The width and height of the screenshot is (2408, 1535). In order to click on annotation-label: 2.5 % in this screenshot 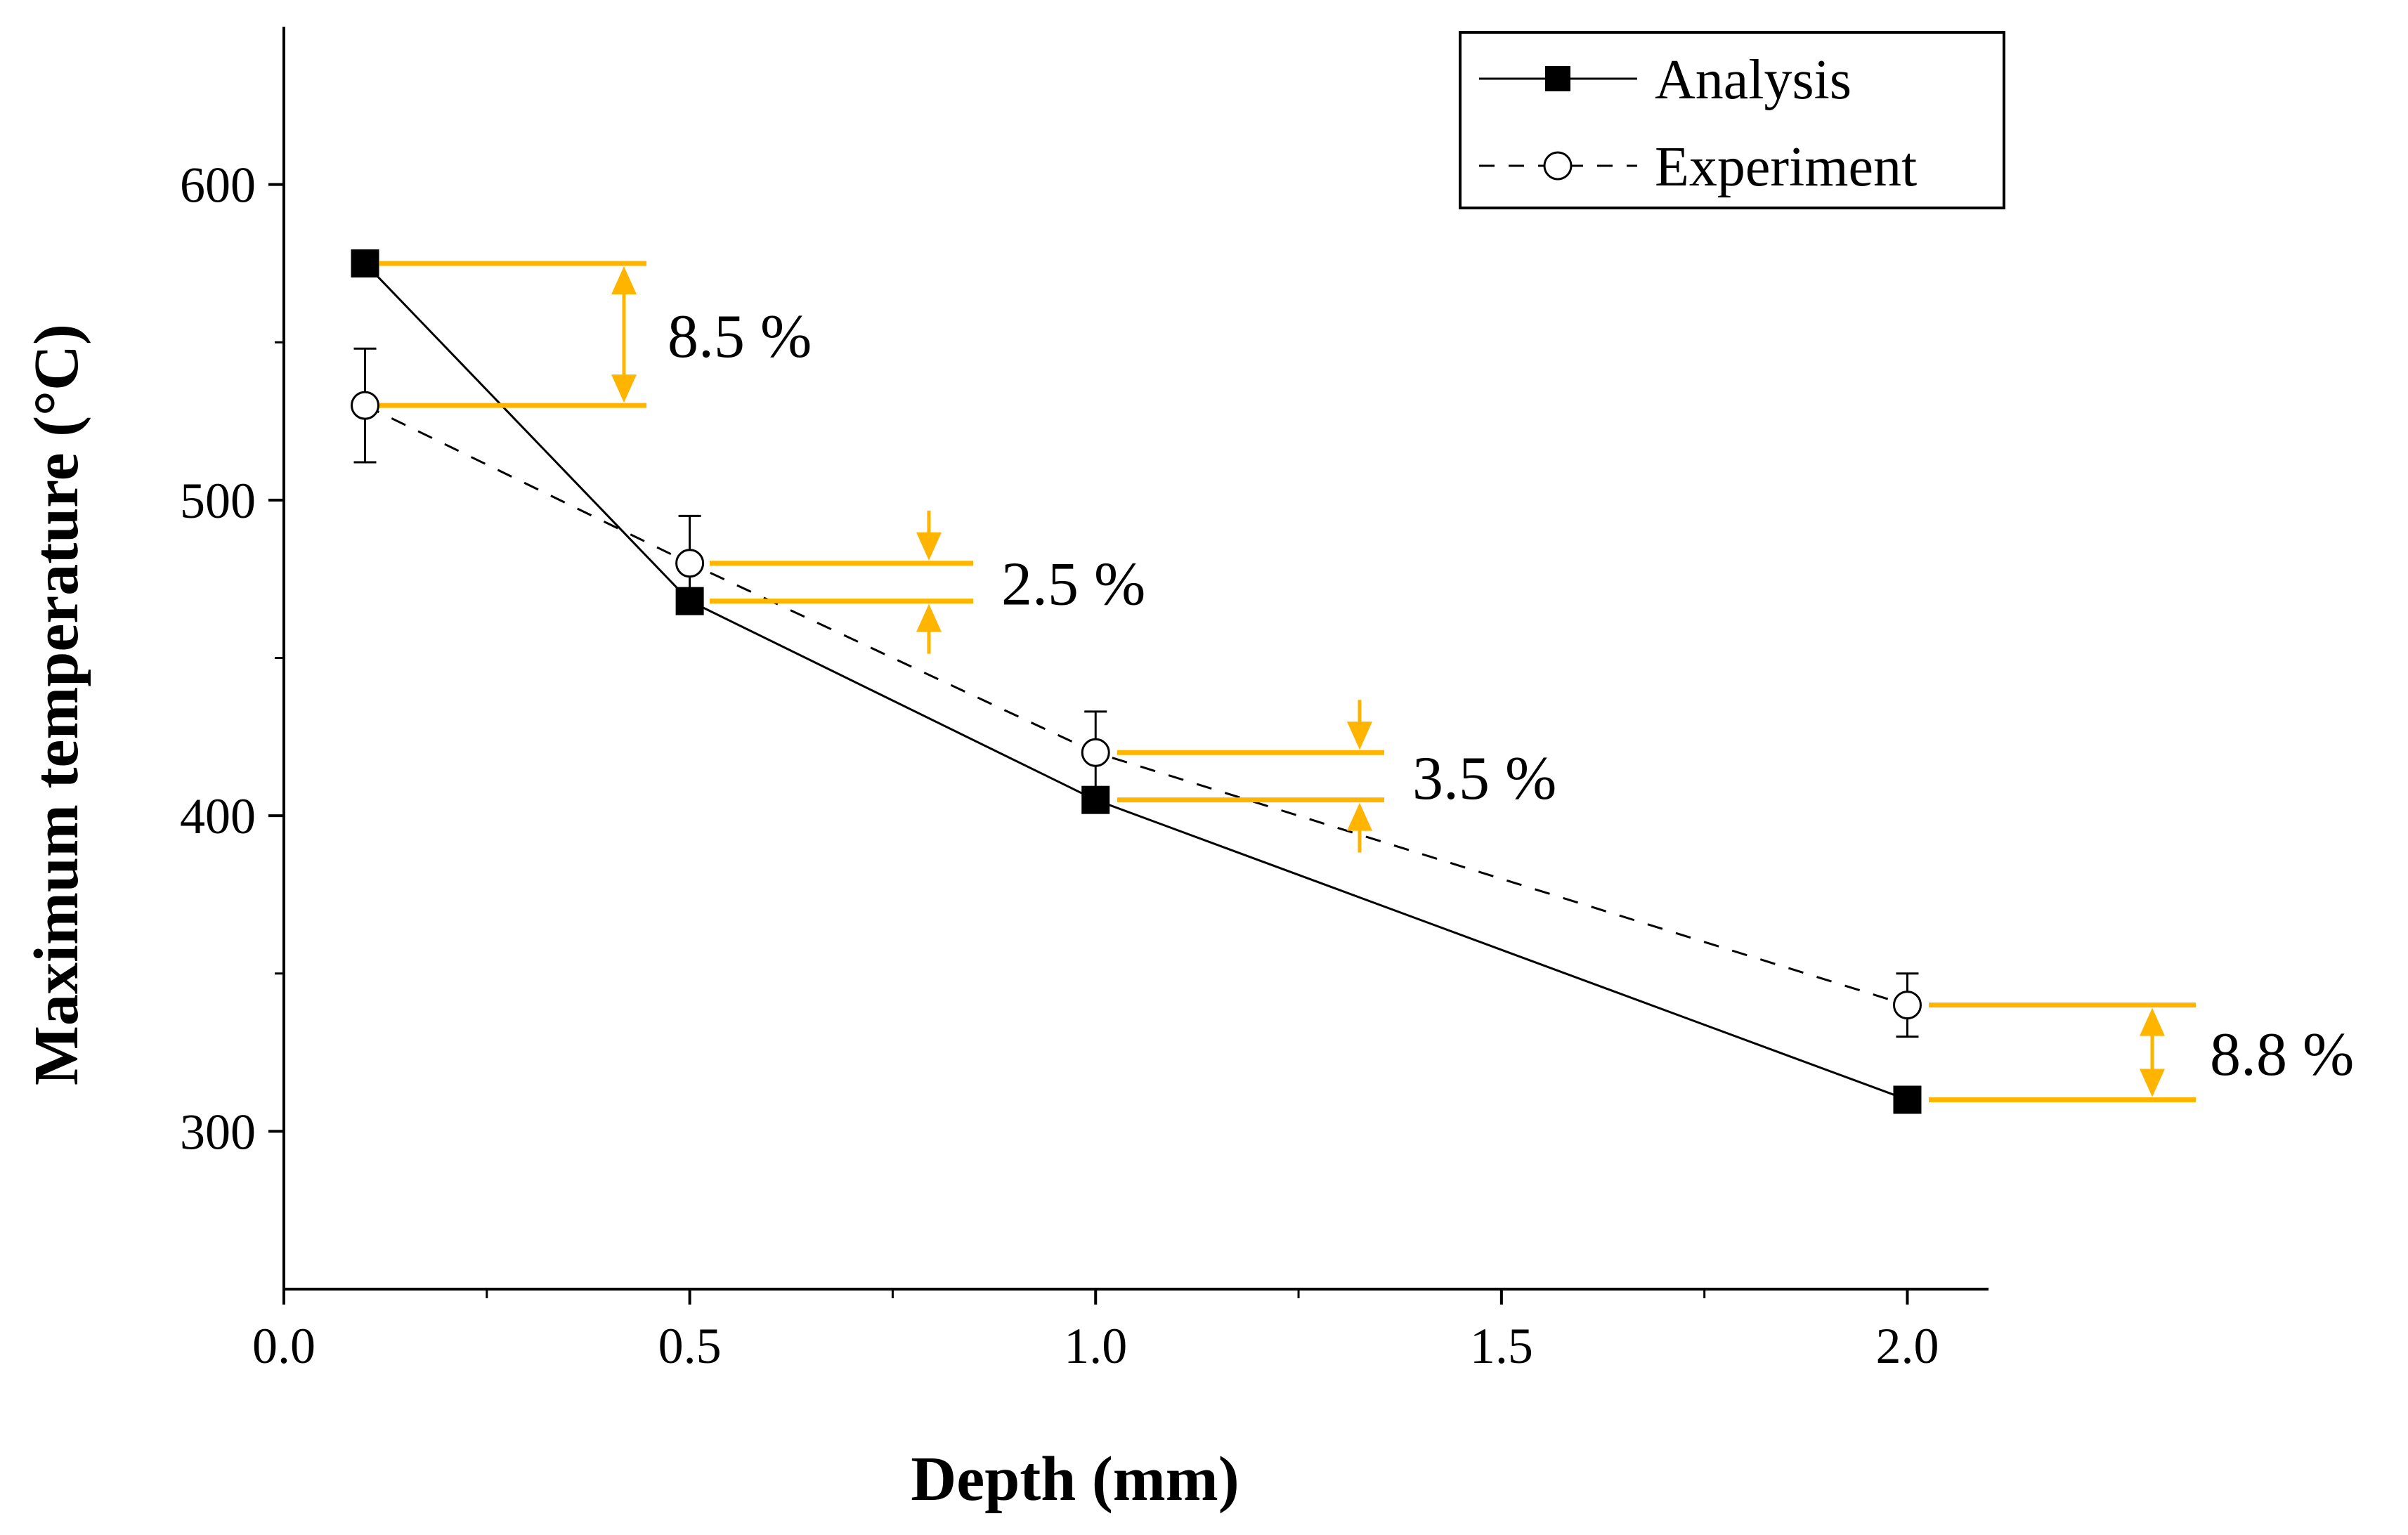, I will do `click(1073, 585)`.